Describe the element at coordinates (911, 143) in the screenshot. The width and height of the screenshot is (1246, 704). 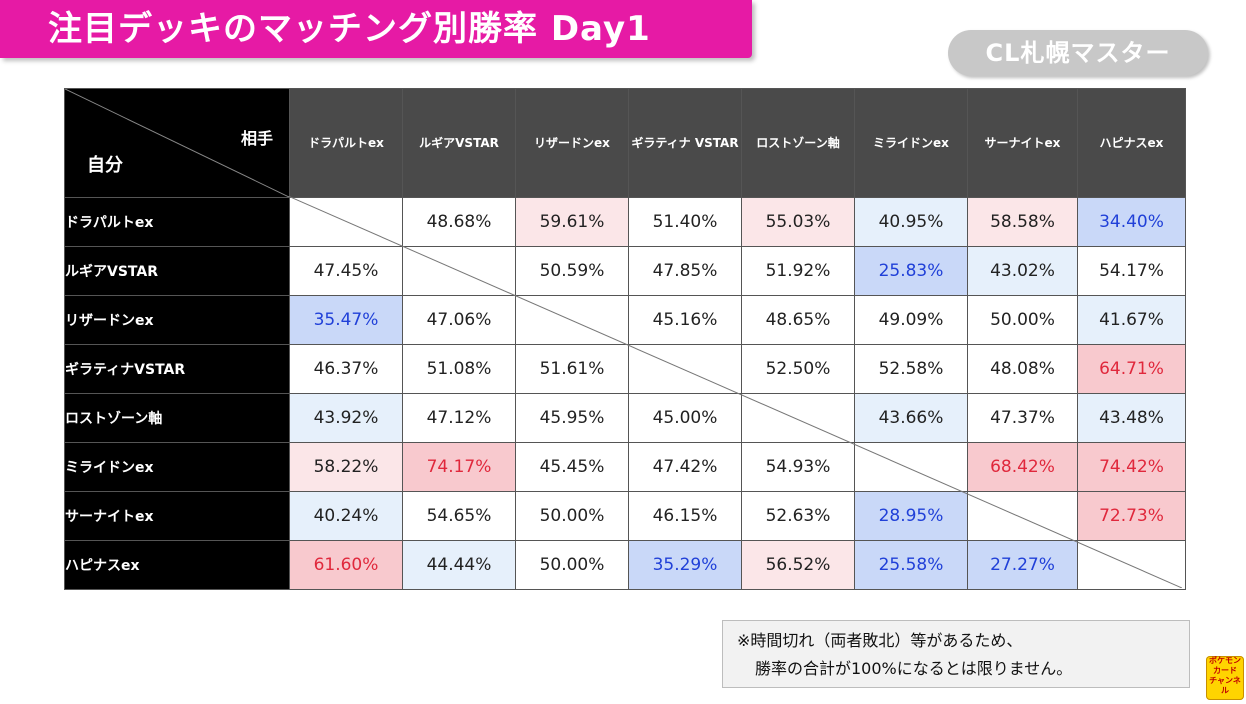
I see `column-header: ミライドンex` at that location.